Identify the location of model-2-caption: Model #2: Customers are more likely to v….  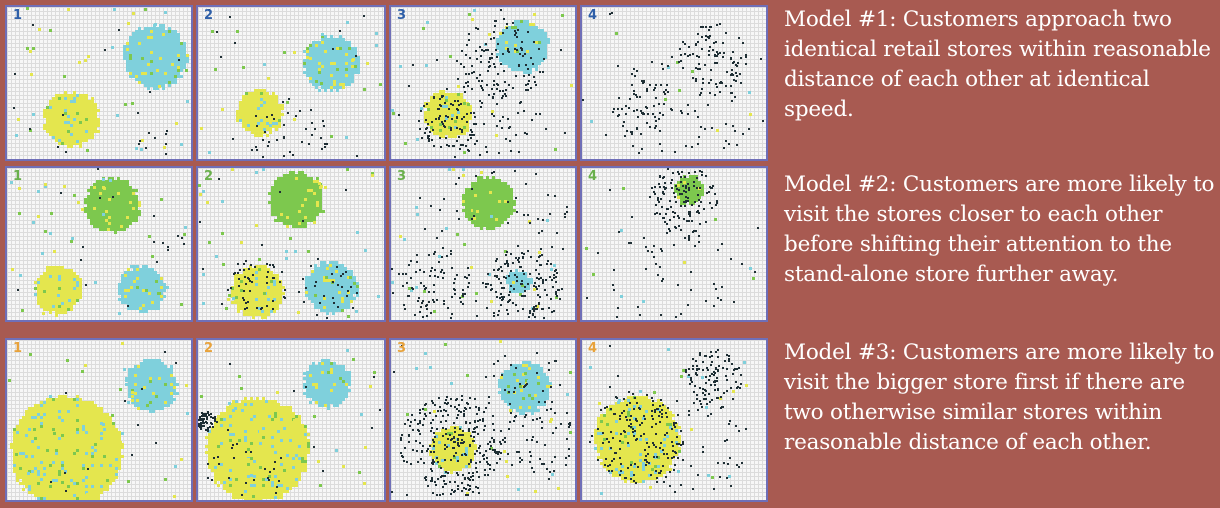
(999, 229).